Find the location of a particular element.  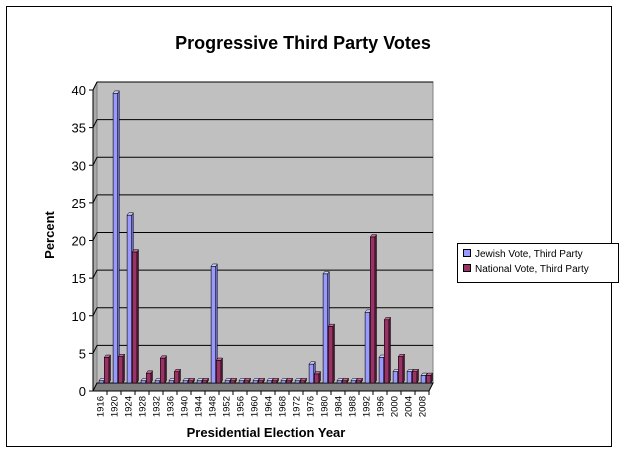

legend-swatch-national-vote is located at coordinates (467, 268).